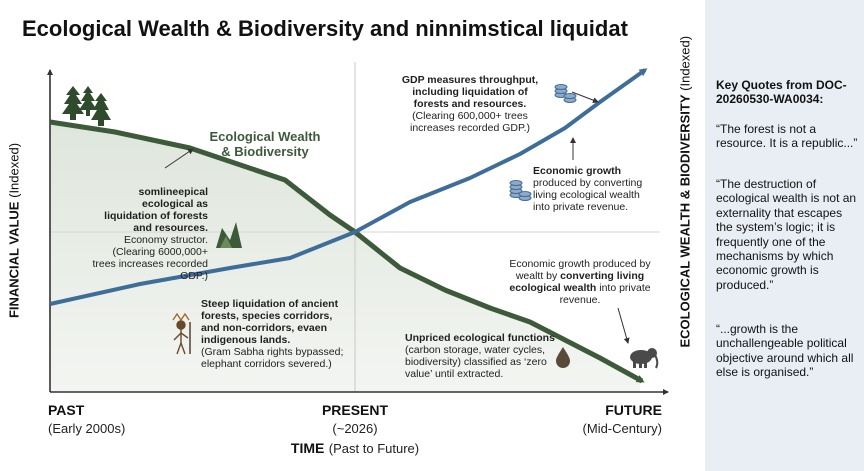 Image resolution: width=864 pixels, height=471 pixels. I want to click on elephant-icon, so click(644, 358).